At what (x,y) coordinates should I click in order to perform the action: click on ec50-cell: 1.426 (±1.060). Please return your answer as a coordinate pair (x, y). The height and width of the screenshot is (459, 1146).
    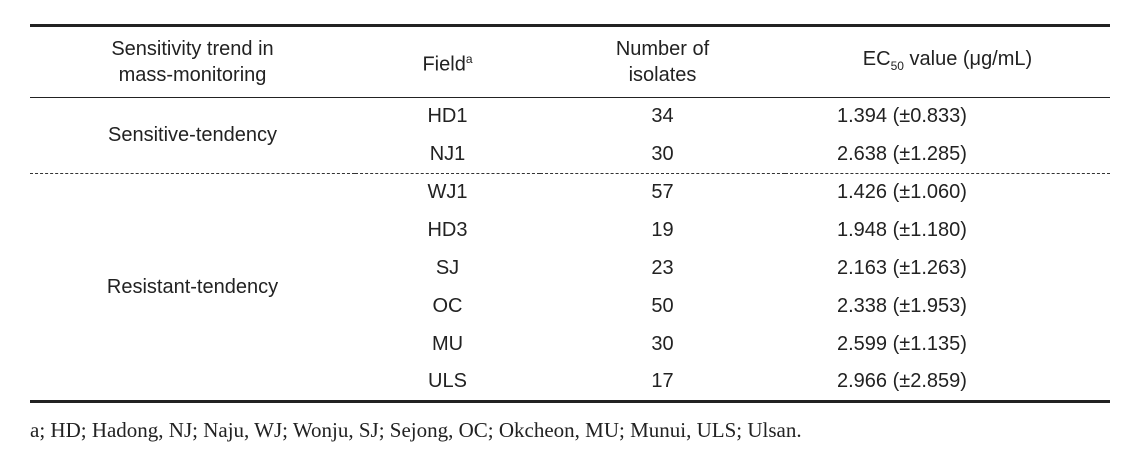
    Looking at the image, I should click on (947, 192).